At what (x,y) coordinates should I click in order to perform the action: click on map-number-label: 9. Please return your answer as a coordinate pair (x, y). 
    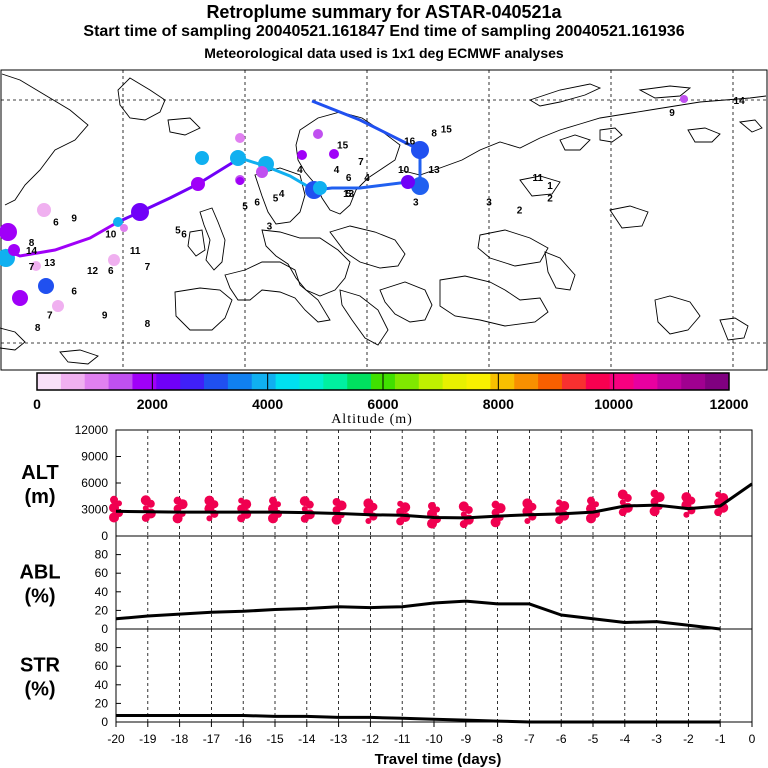
    Looking at the image, I should click on (74, 219).